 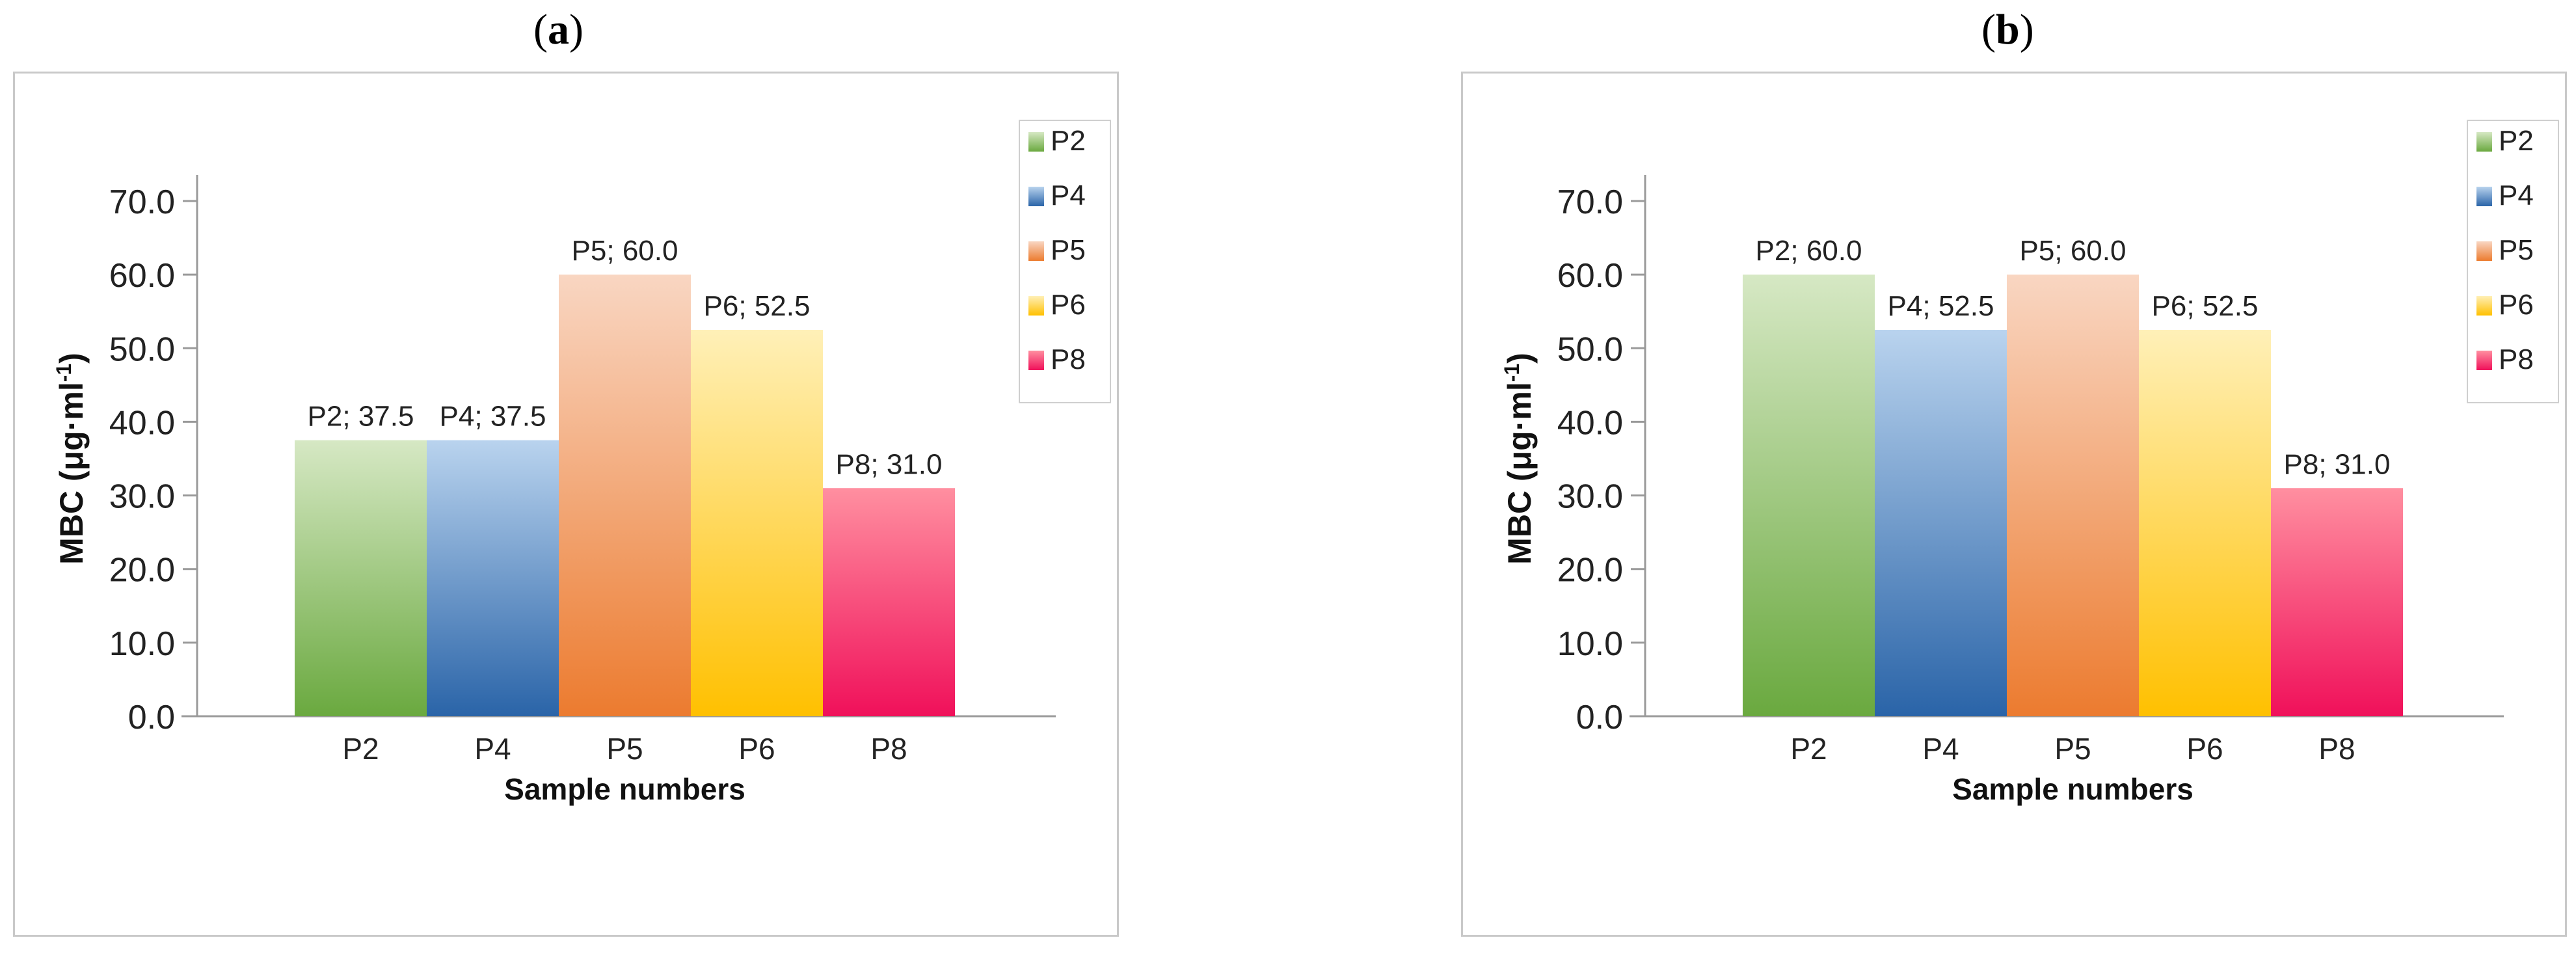 What do you see at coordinates (2008, 29) in the screenshot?
I see `panel-label-b: (b)` at bounding box center [2008, 29].